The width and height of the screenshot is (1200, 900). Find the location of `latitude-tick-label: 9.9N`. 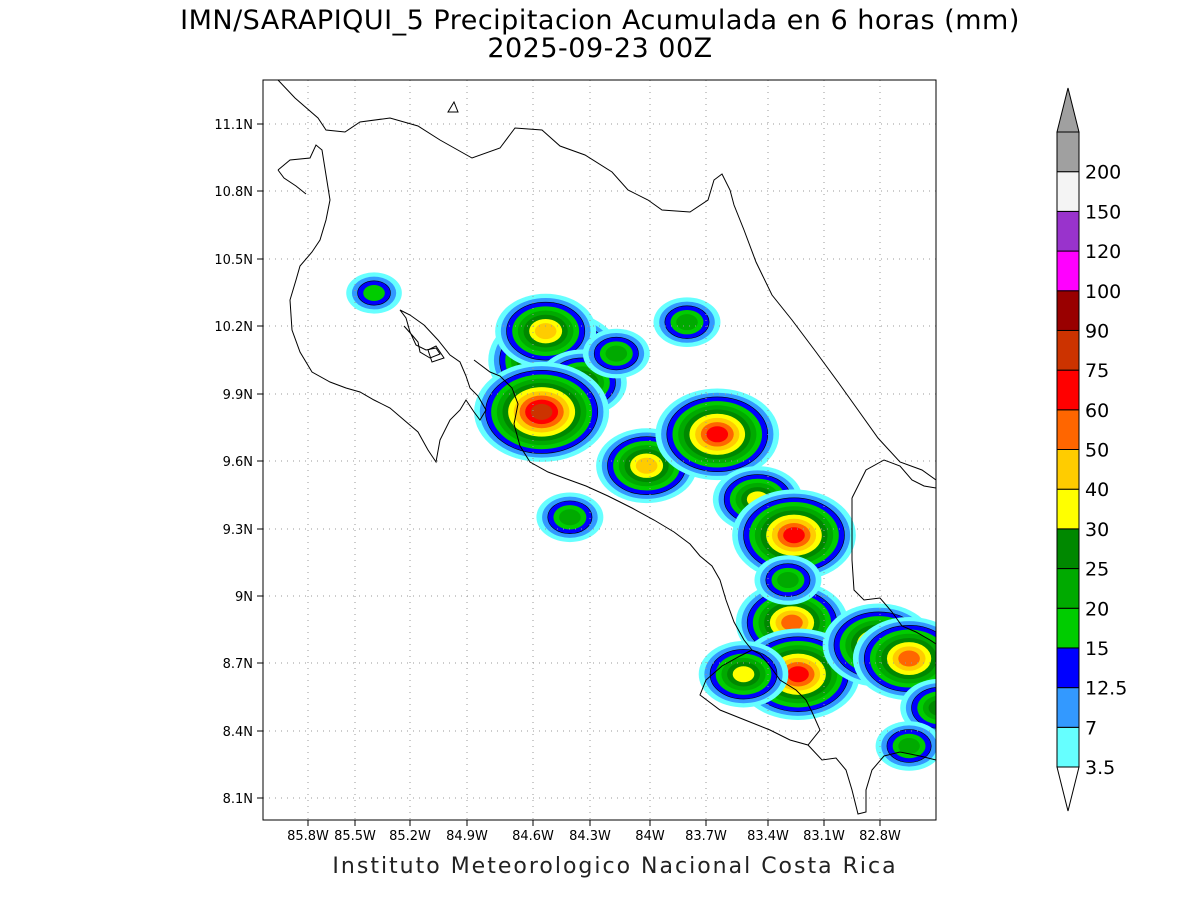

latitude-tick-label: 9.9N is located at coordinates (238, 395).